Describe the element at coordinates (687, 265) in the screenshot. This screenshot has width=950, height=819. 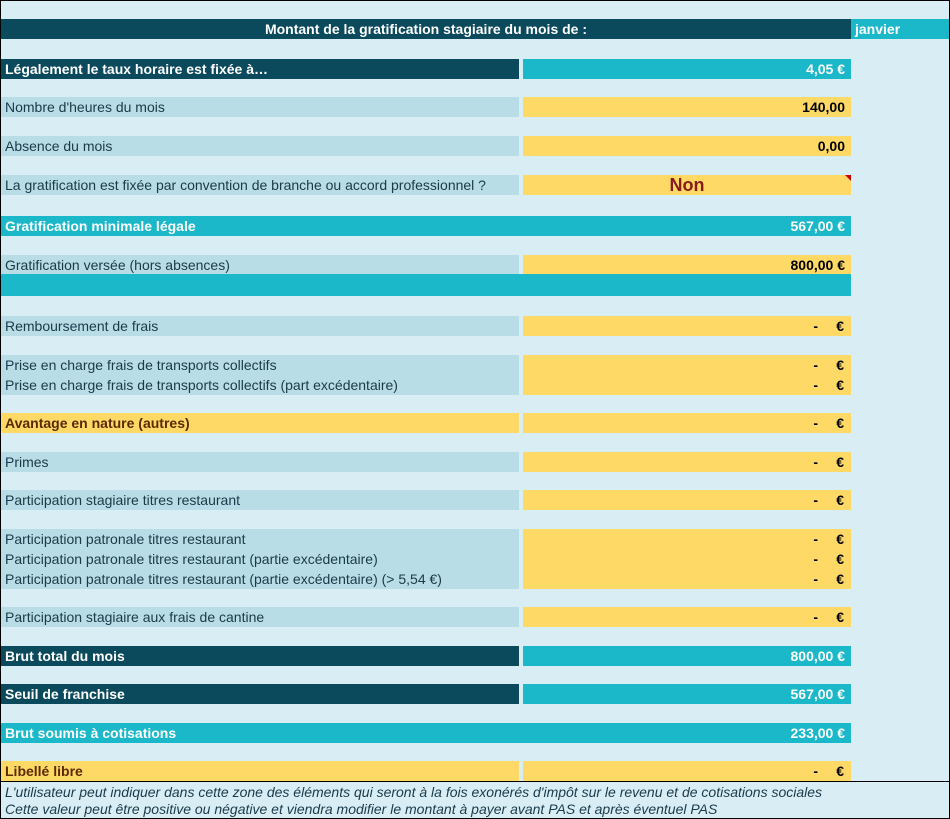
I see `input-gratification-versee: 800,00 €` at that location.